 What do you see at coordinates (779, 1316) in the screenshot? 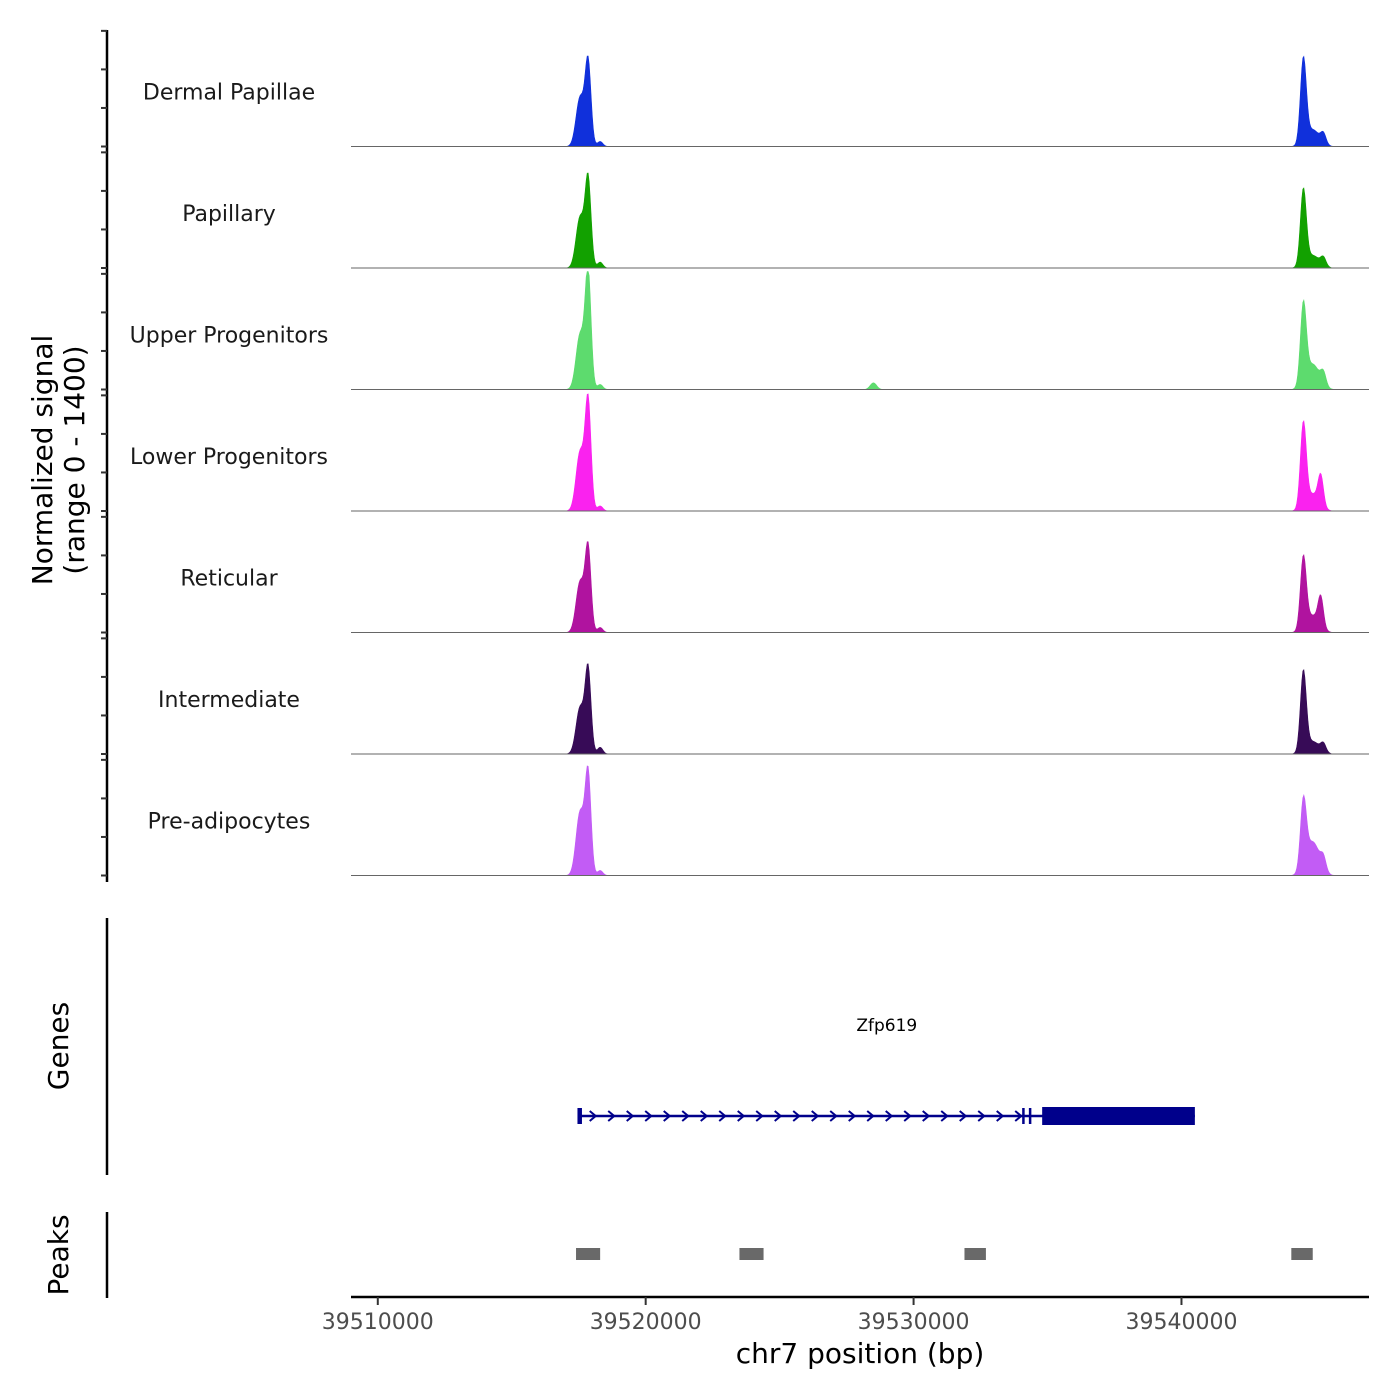
I see `x-axis-ticks: 39510000 39520000 39530000 39540000` at bounding box center [779, 1316].